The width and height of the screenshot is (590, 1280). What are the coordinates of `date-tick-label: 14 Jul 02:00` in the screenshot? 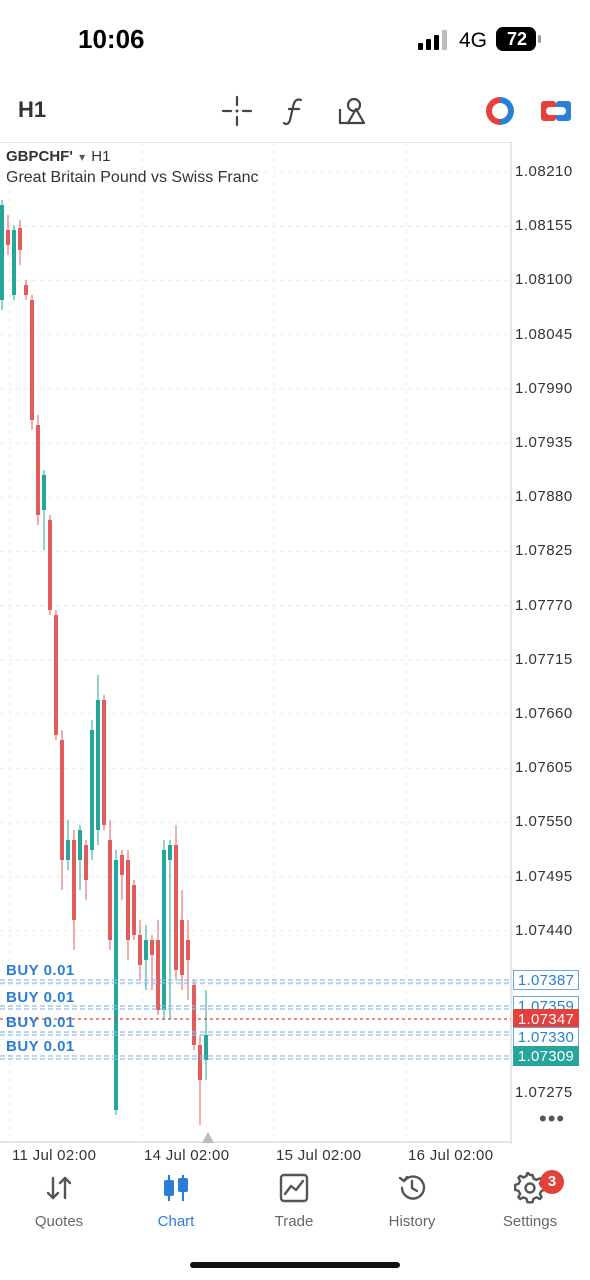 It's located at (187, 1155).